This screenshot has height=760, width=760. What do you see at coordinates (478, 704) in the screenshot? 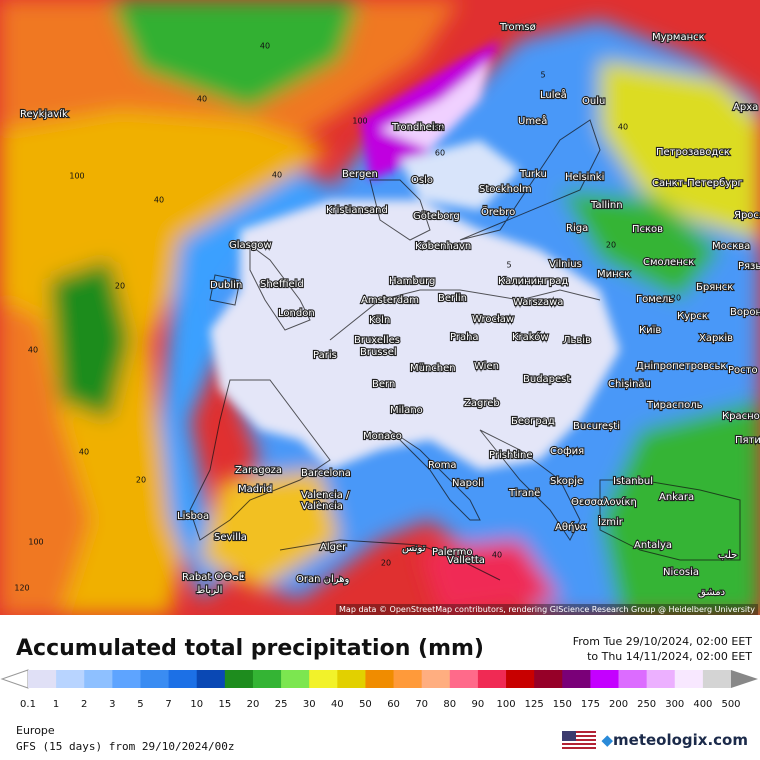
I see `scale-label: 90` at bounding box center [478, 704].